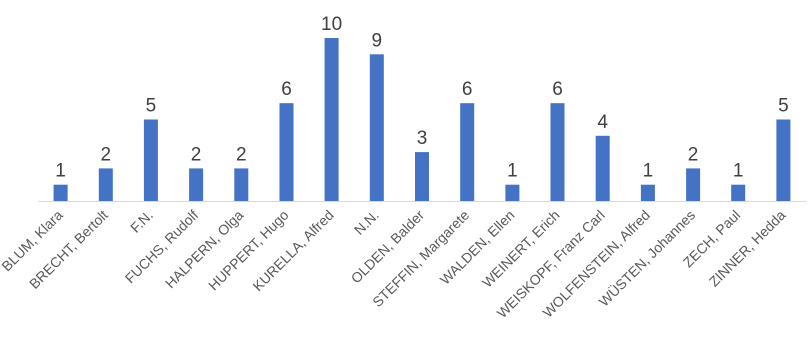  I want to click on x-tick-label: BRECHT, Bertolt, so click(68, 249).